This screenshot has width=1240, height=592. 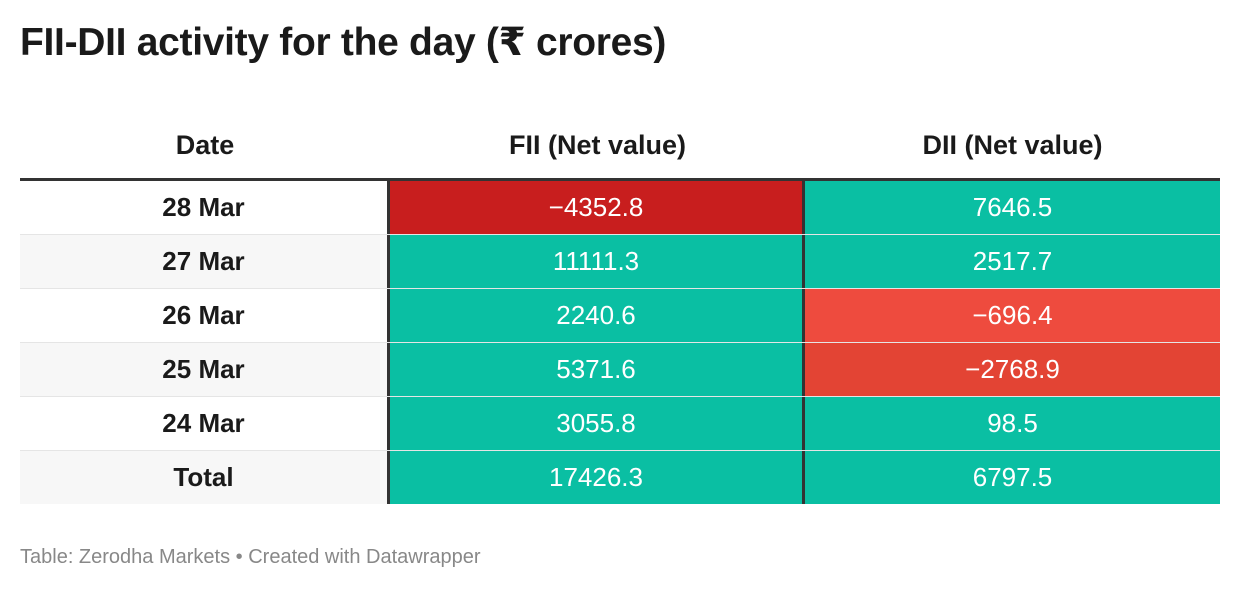 I want to click on table-row: 27 Mar 11111.3 2517.7, so click(x=620, y=262).